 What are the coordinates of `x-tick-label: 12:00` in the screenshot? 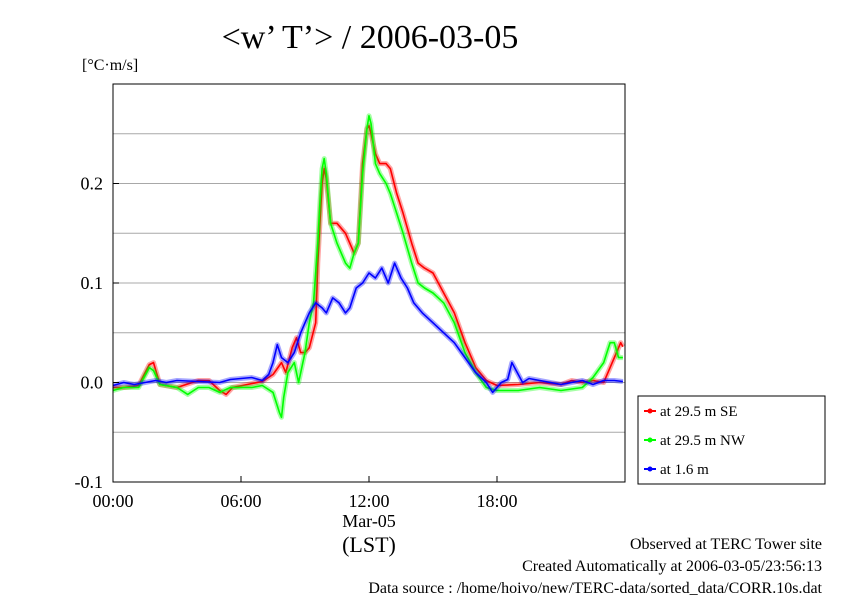 It's located at (368, 501).